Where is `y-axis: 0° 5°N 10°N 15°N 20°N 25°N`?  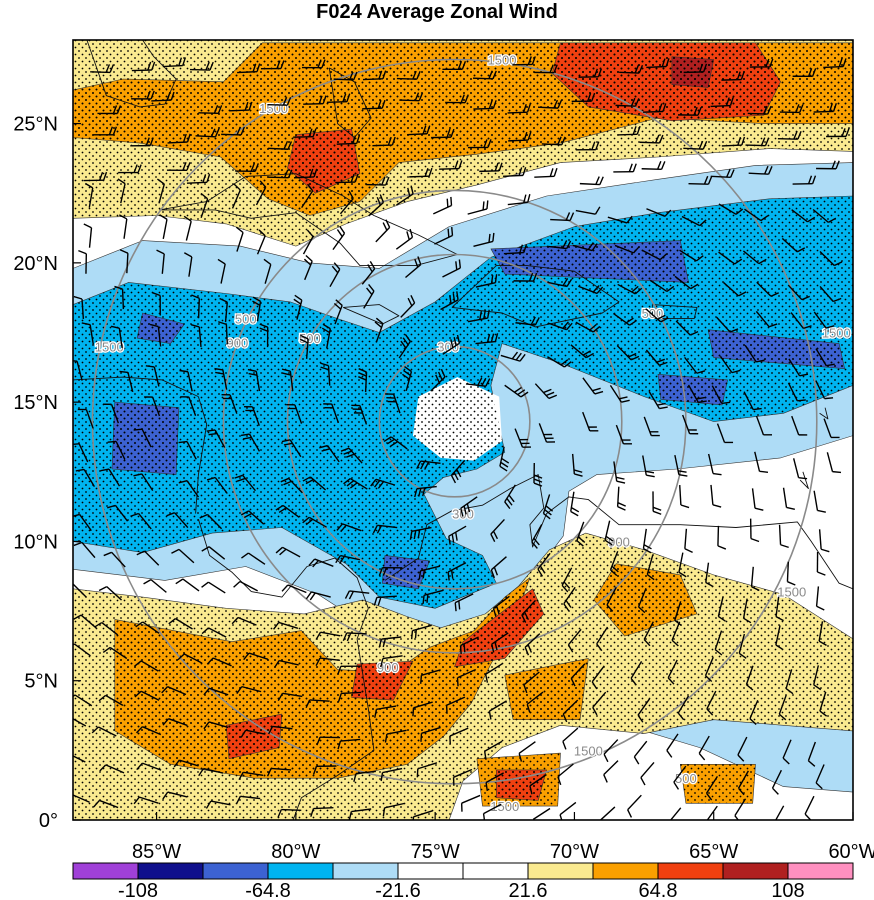
y-axis: 0° 5°N 10°N 15°N 20°N 25°N is located at coordinates (47, 473).